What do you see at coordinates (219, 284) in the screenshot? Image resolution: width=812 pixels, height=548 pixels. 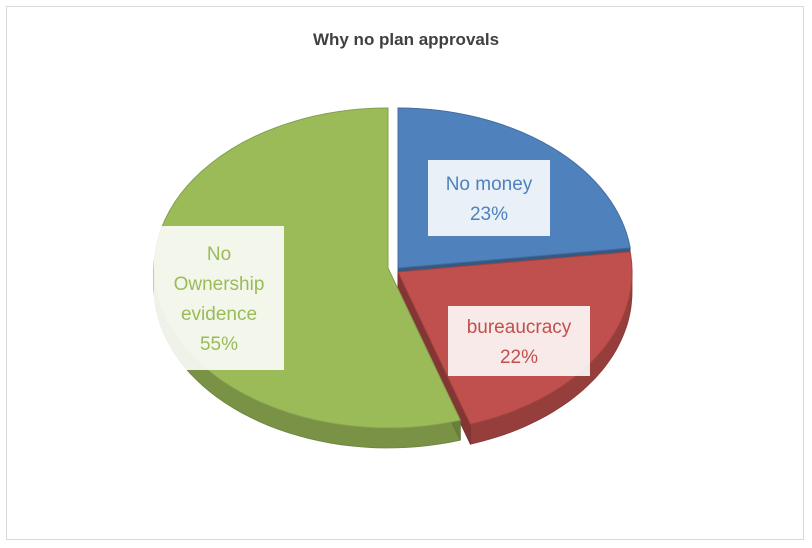 I see `data-label-text: Ownership` at bounding box center [219, 284].